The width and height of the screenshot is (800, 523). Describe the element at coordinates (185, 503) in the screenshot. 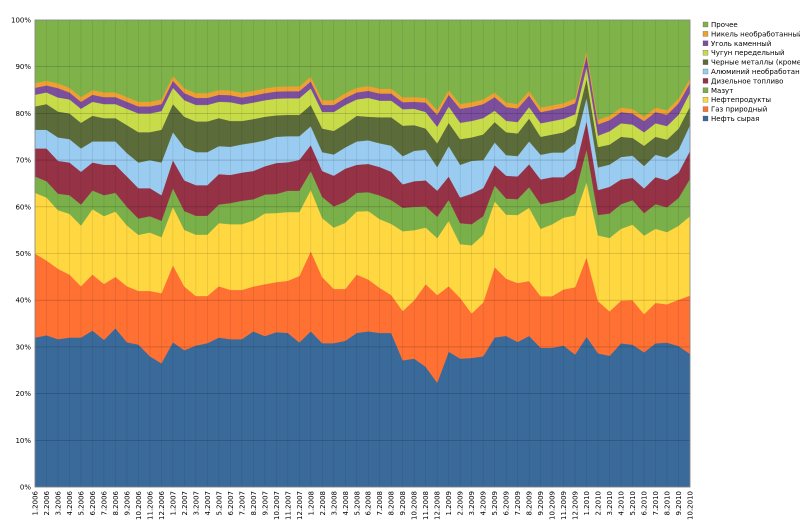

I see `x-tick-label: 2.2007` at that location.